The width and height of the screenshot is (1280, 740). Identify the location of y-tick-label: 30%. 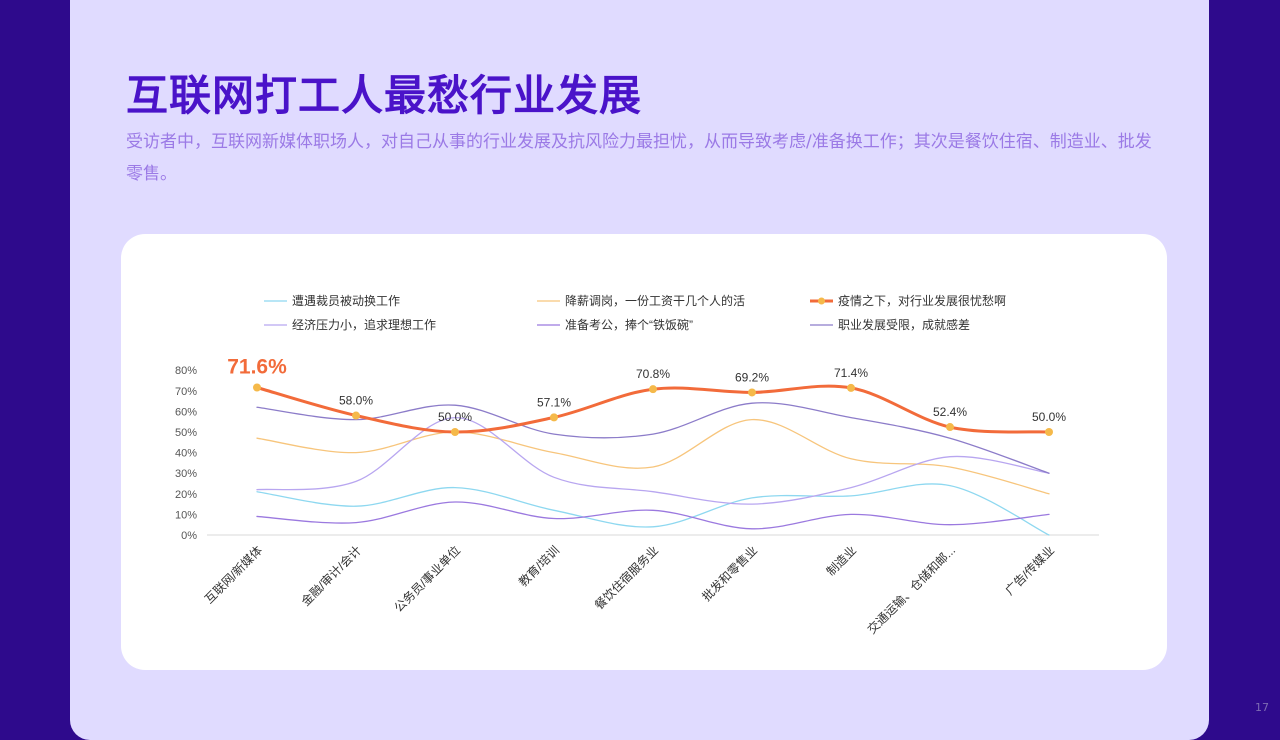
(186, 474).